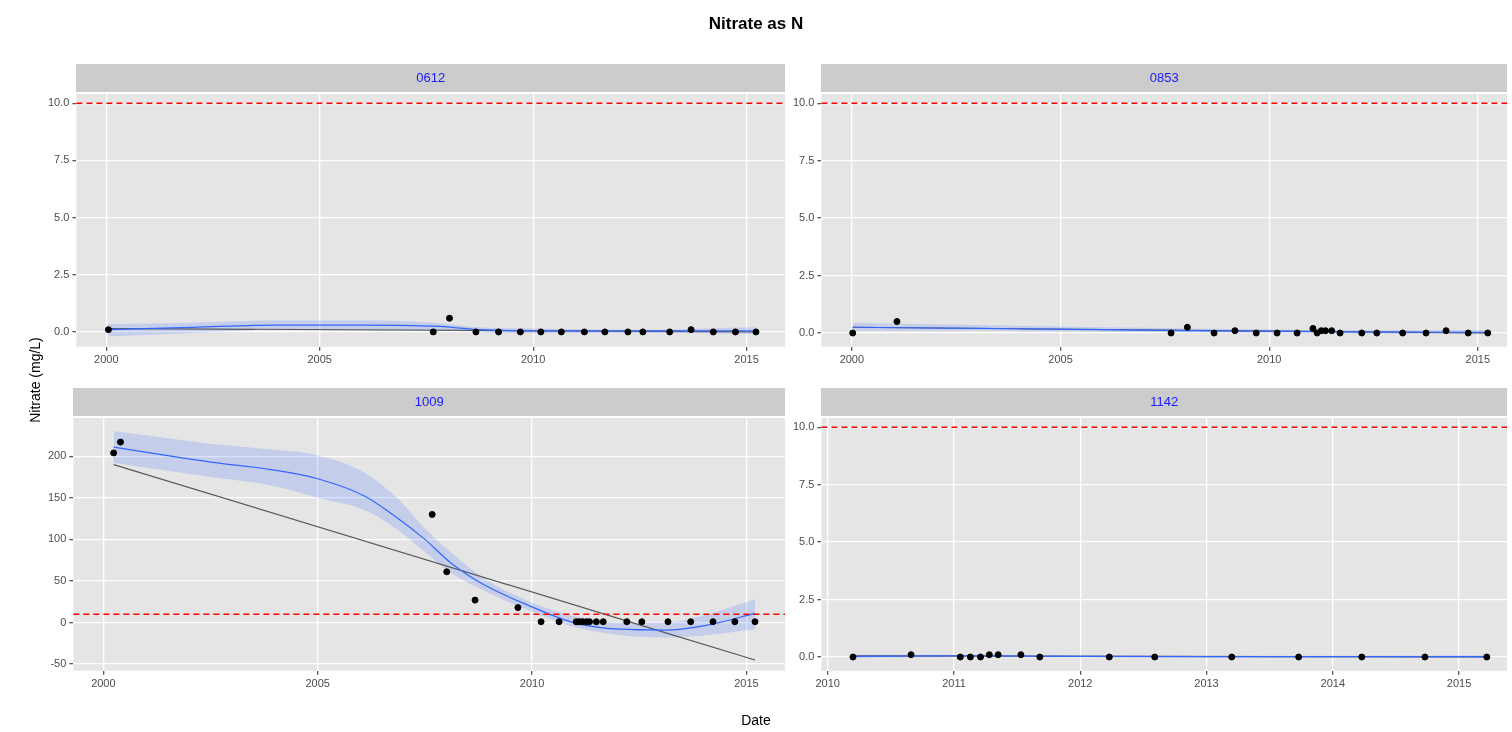 This screenshot has width=1512, height=732. What do you see at coordinates (57, 496) in the screenshot?
I see `y-tick-label: 150` at bounding box center [57, 496].